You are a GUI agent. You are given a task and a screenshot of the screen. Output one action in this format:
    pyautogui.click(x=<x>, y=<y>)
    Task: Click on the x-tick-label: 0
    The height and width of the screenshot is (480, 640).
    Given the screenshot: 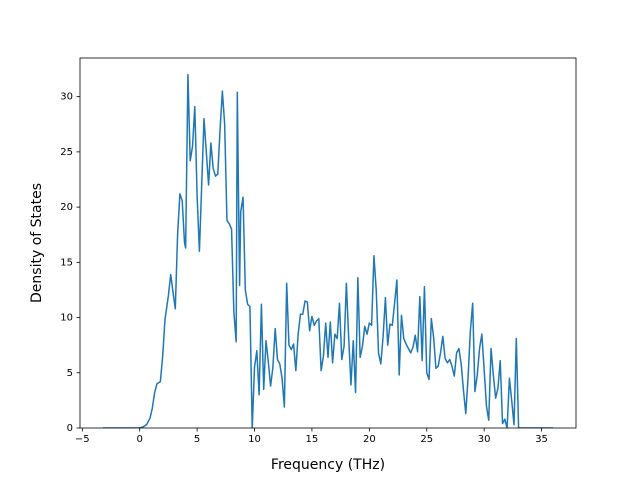 What is the action you would take?
    pyautogui.click(x=140, y=439)
    